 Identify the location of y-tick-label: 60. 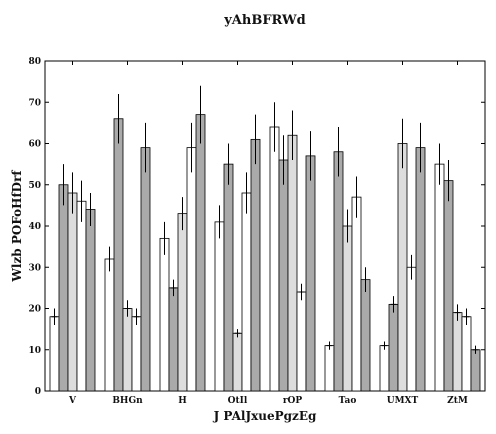
(34, 145).